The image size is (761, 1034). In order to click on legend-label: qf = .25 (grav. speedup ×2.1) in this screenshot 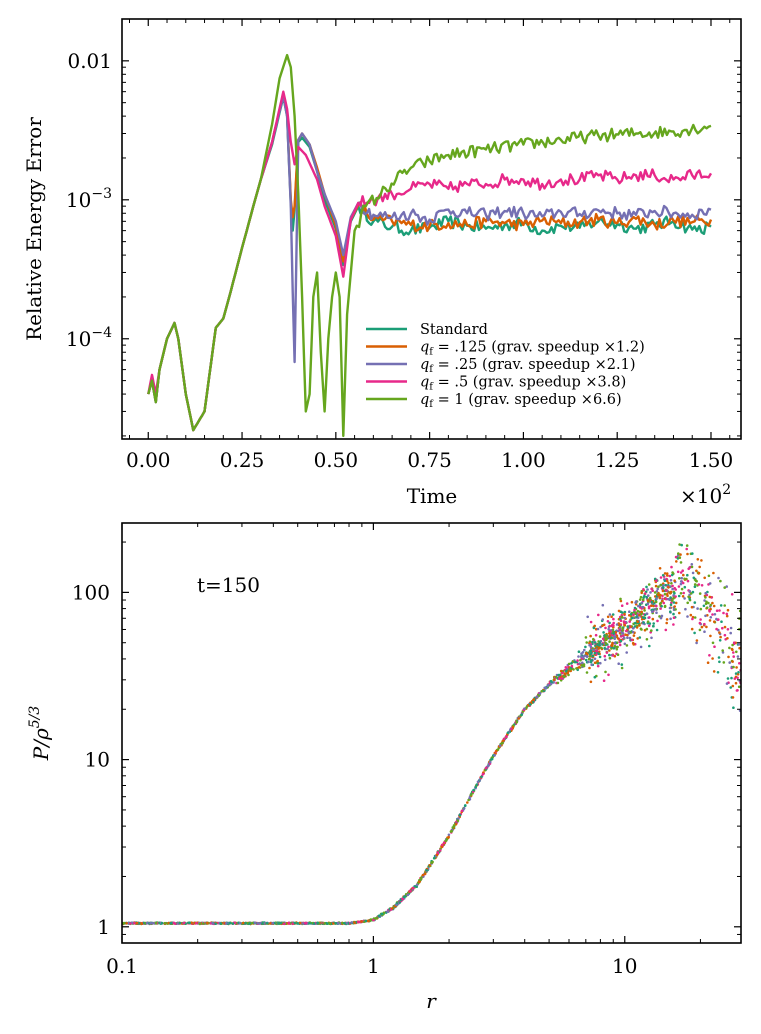, I will do `click(528, 366)`.